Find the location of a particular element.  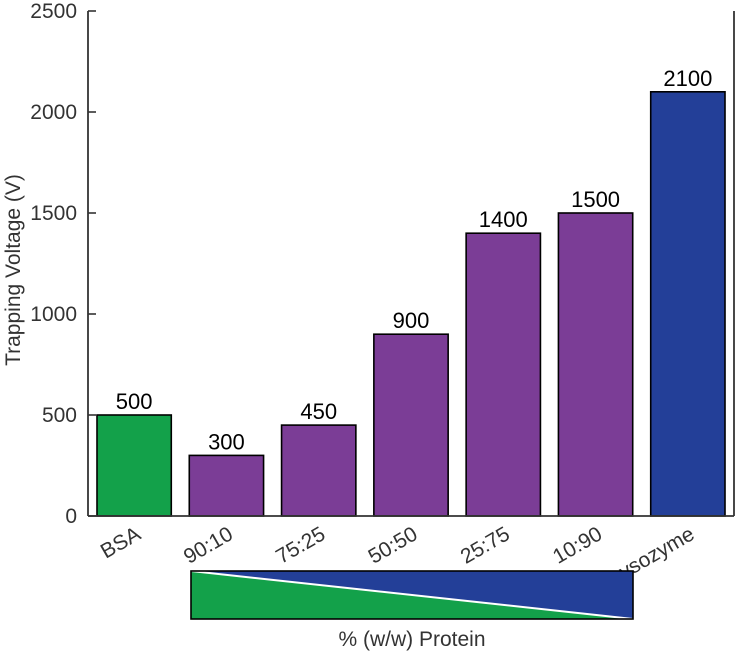

y-tick-label: 500 is located at coordinates (59, 415).